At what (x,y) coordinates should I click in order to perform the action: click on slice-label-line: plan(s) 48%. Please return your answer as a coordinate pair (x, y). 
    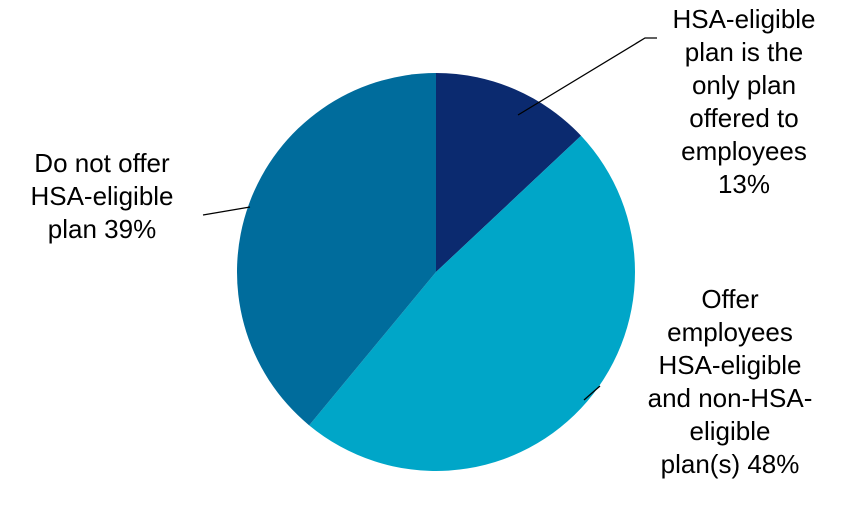
    Looking at the image, I should click on (730, 464).